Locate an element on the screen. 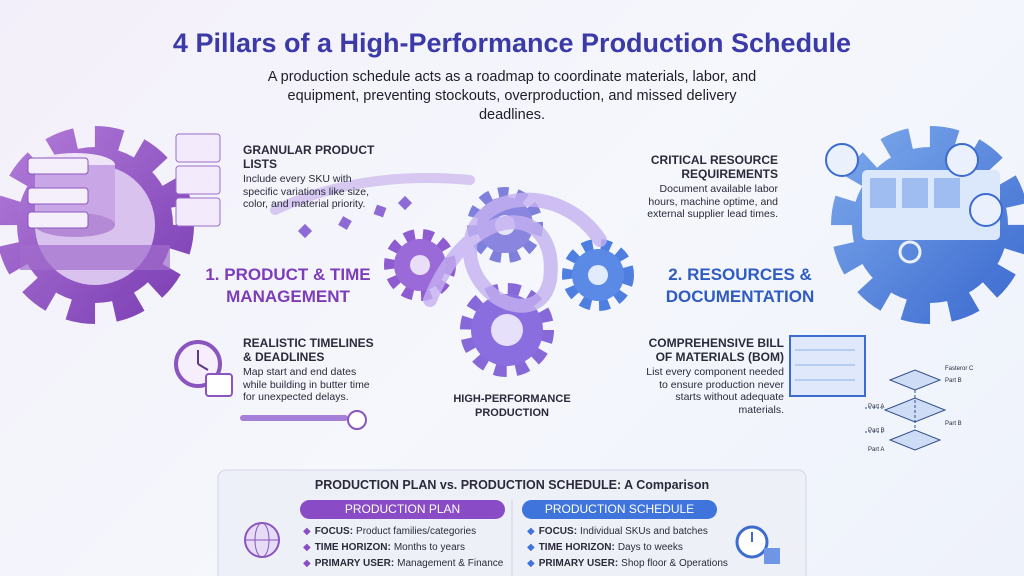 The height and width of the screenshot is (576, 1024). section-heading: 2. RESOURCES & DOCUMENTATION is located at coordinates (740, 285).